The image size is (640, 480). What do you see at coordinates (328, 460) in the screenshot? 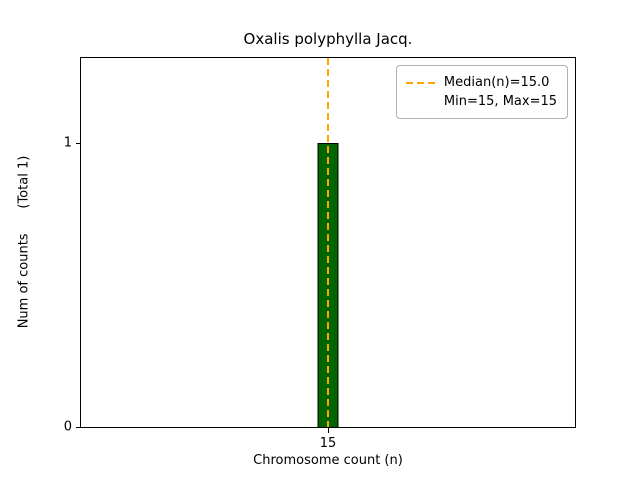
I see `x-axis-label: Chromosome count (n)` at bounding box center [328, 460].